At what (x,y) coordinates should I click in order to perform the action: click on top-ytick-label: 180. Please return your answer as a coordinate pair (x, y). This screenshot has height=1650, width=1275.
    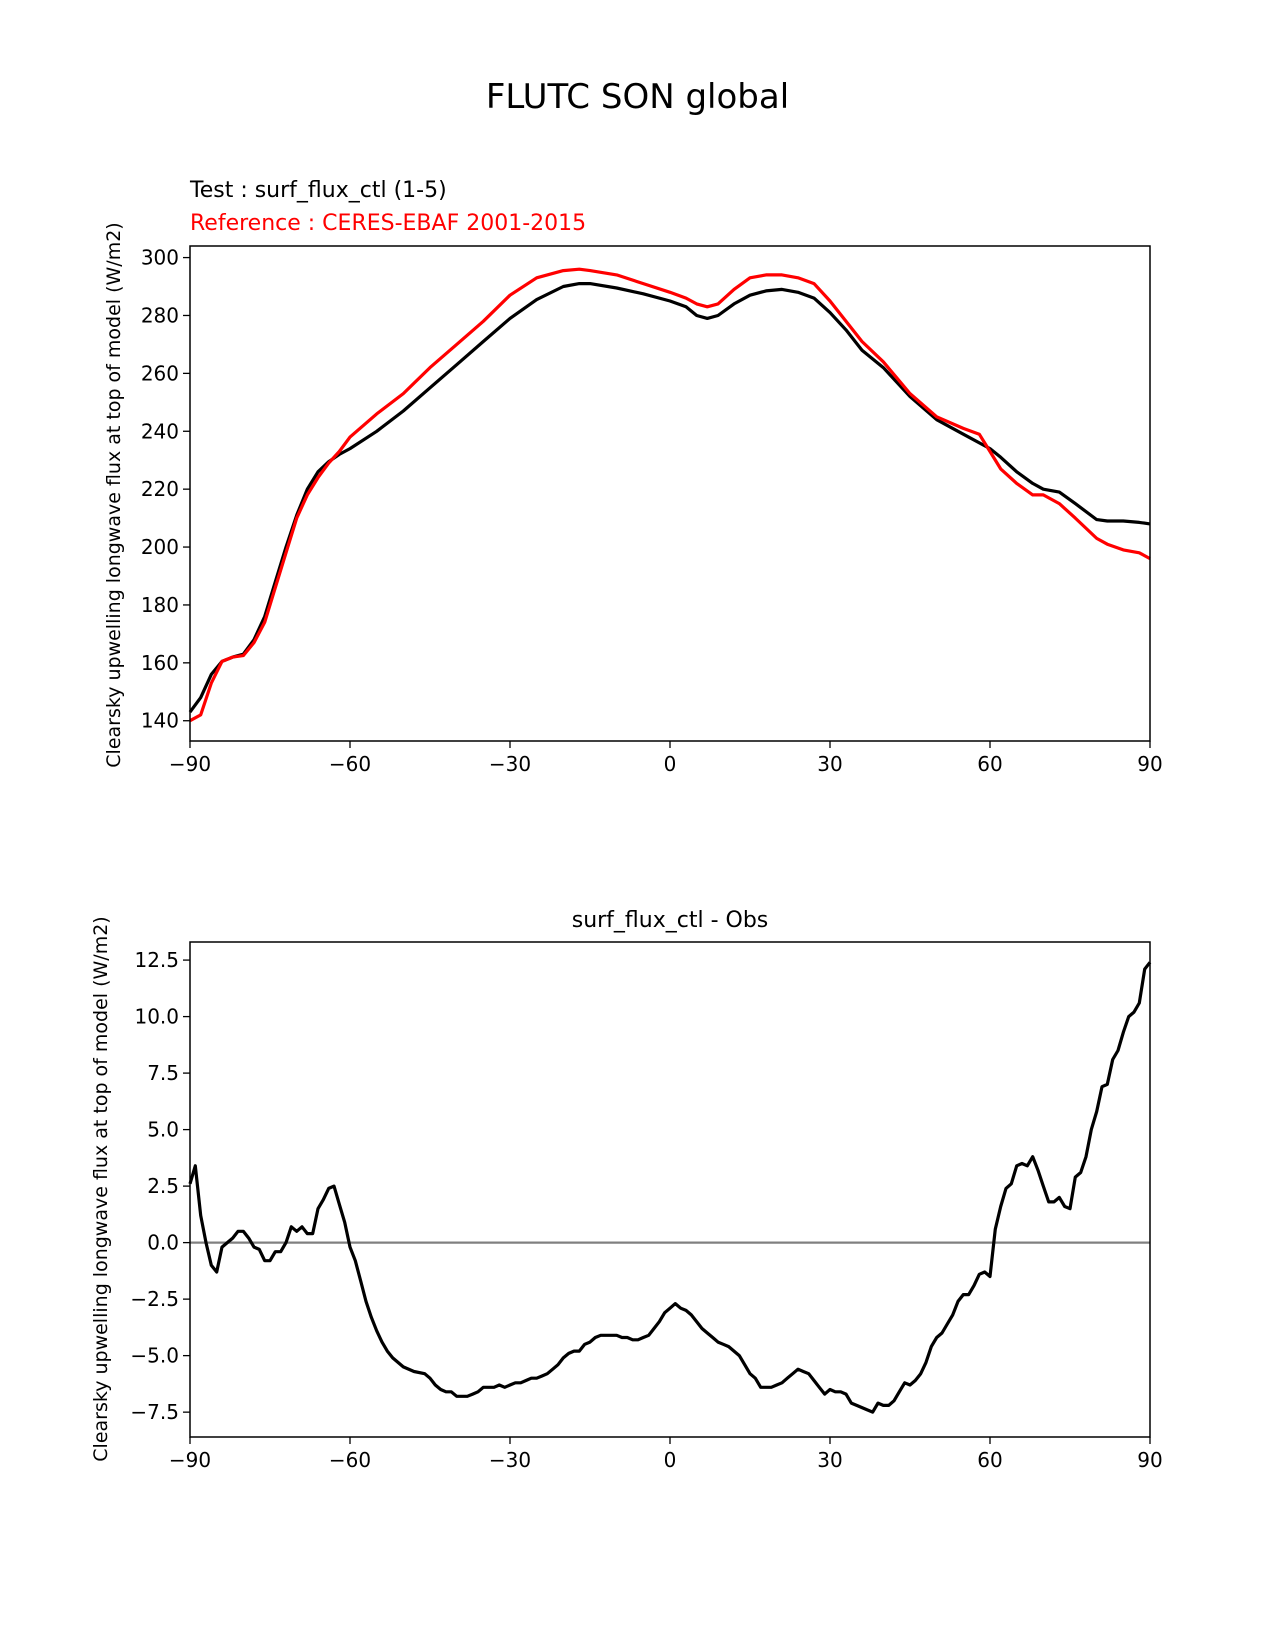
    Looking at the image, I should click on (160, 605).